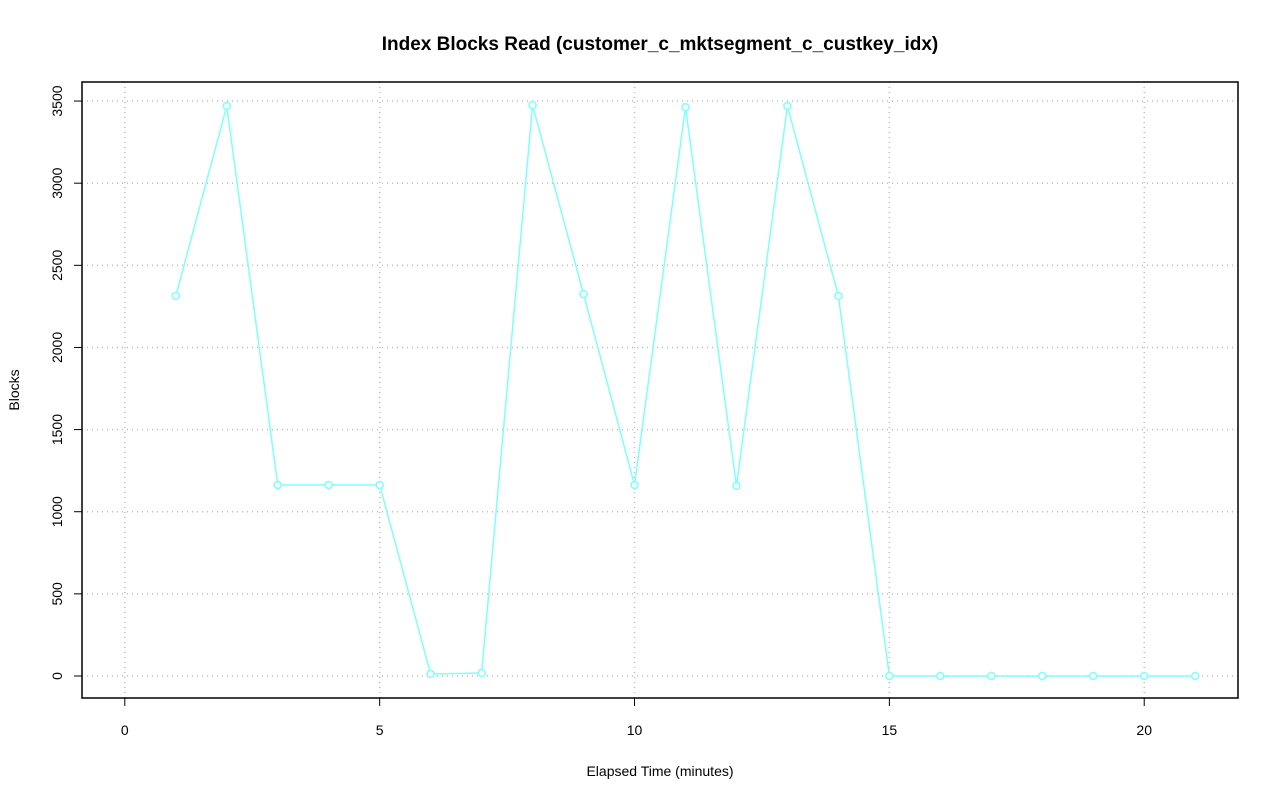 The width and height of the screenshot is (1280, 801). Describe the element at coordinates (57, 182) in the screenshot. I see `y-tick-label: 3000` at that location.